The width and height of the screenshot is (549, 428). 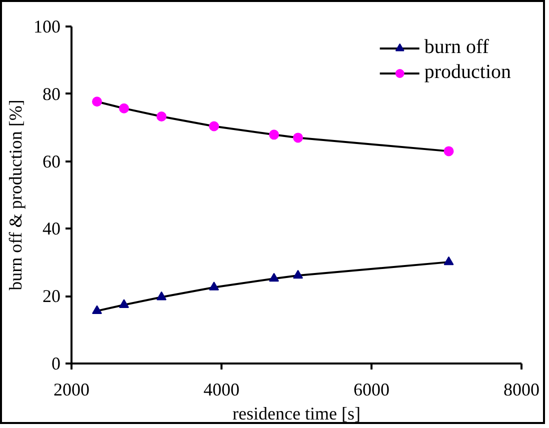 What do you see at coordinates (16, 195) in the screenshot?
I see `y-axis-title: burn off & production [%]` at bounding box center [16, 195].